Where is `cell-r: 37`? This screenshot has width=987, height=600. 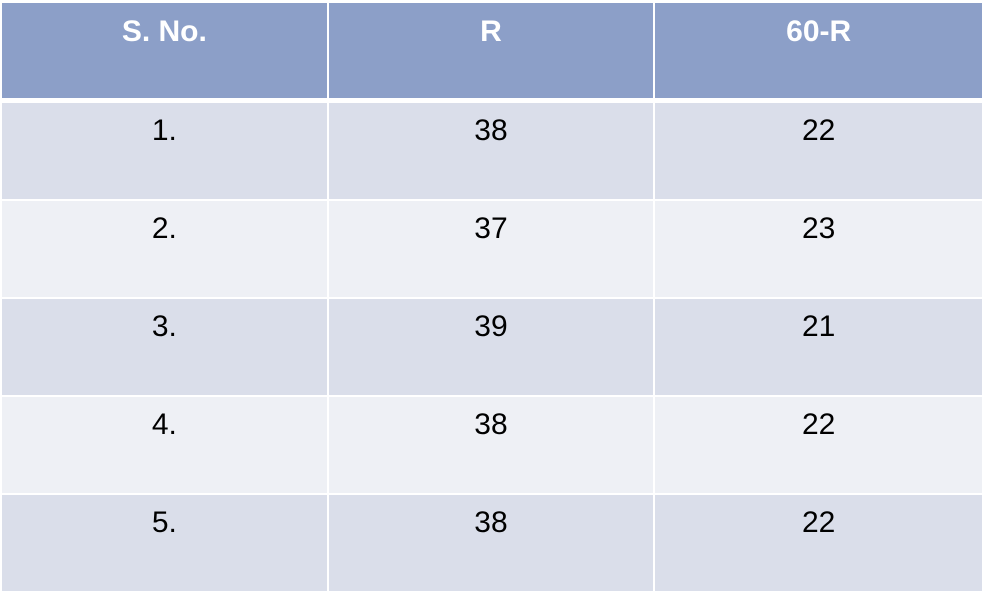
cell-r: 37 is located at coordinates (492, 250).